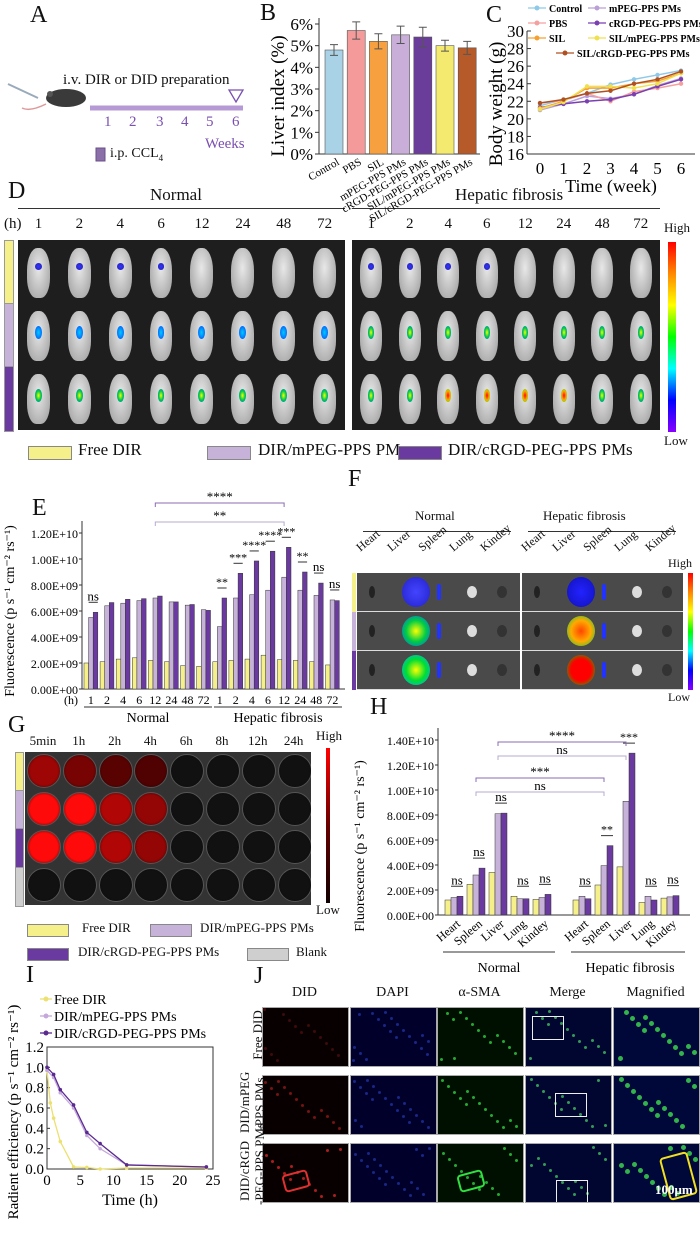 This screenshot has height=1235, width=700. I want to click on ccl4-subscript: 4, so click(161, 157).